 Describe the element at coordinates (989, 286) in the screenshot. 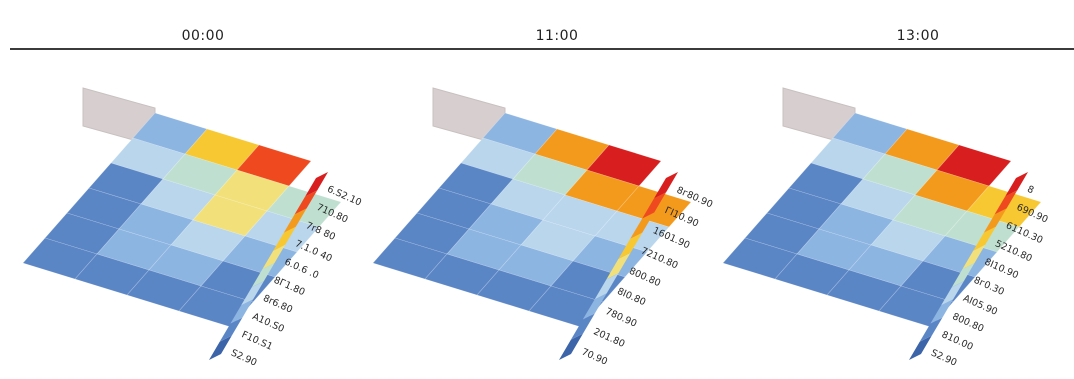

I see `colorbar-label-2-4: 8г0.30` at that location.